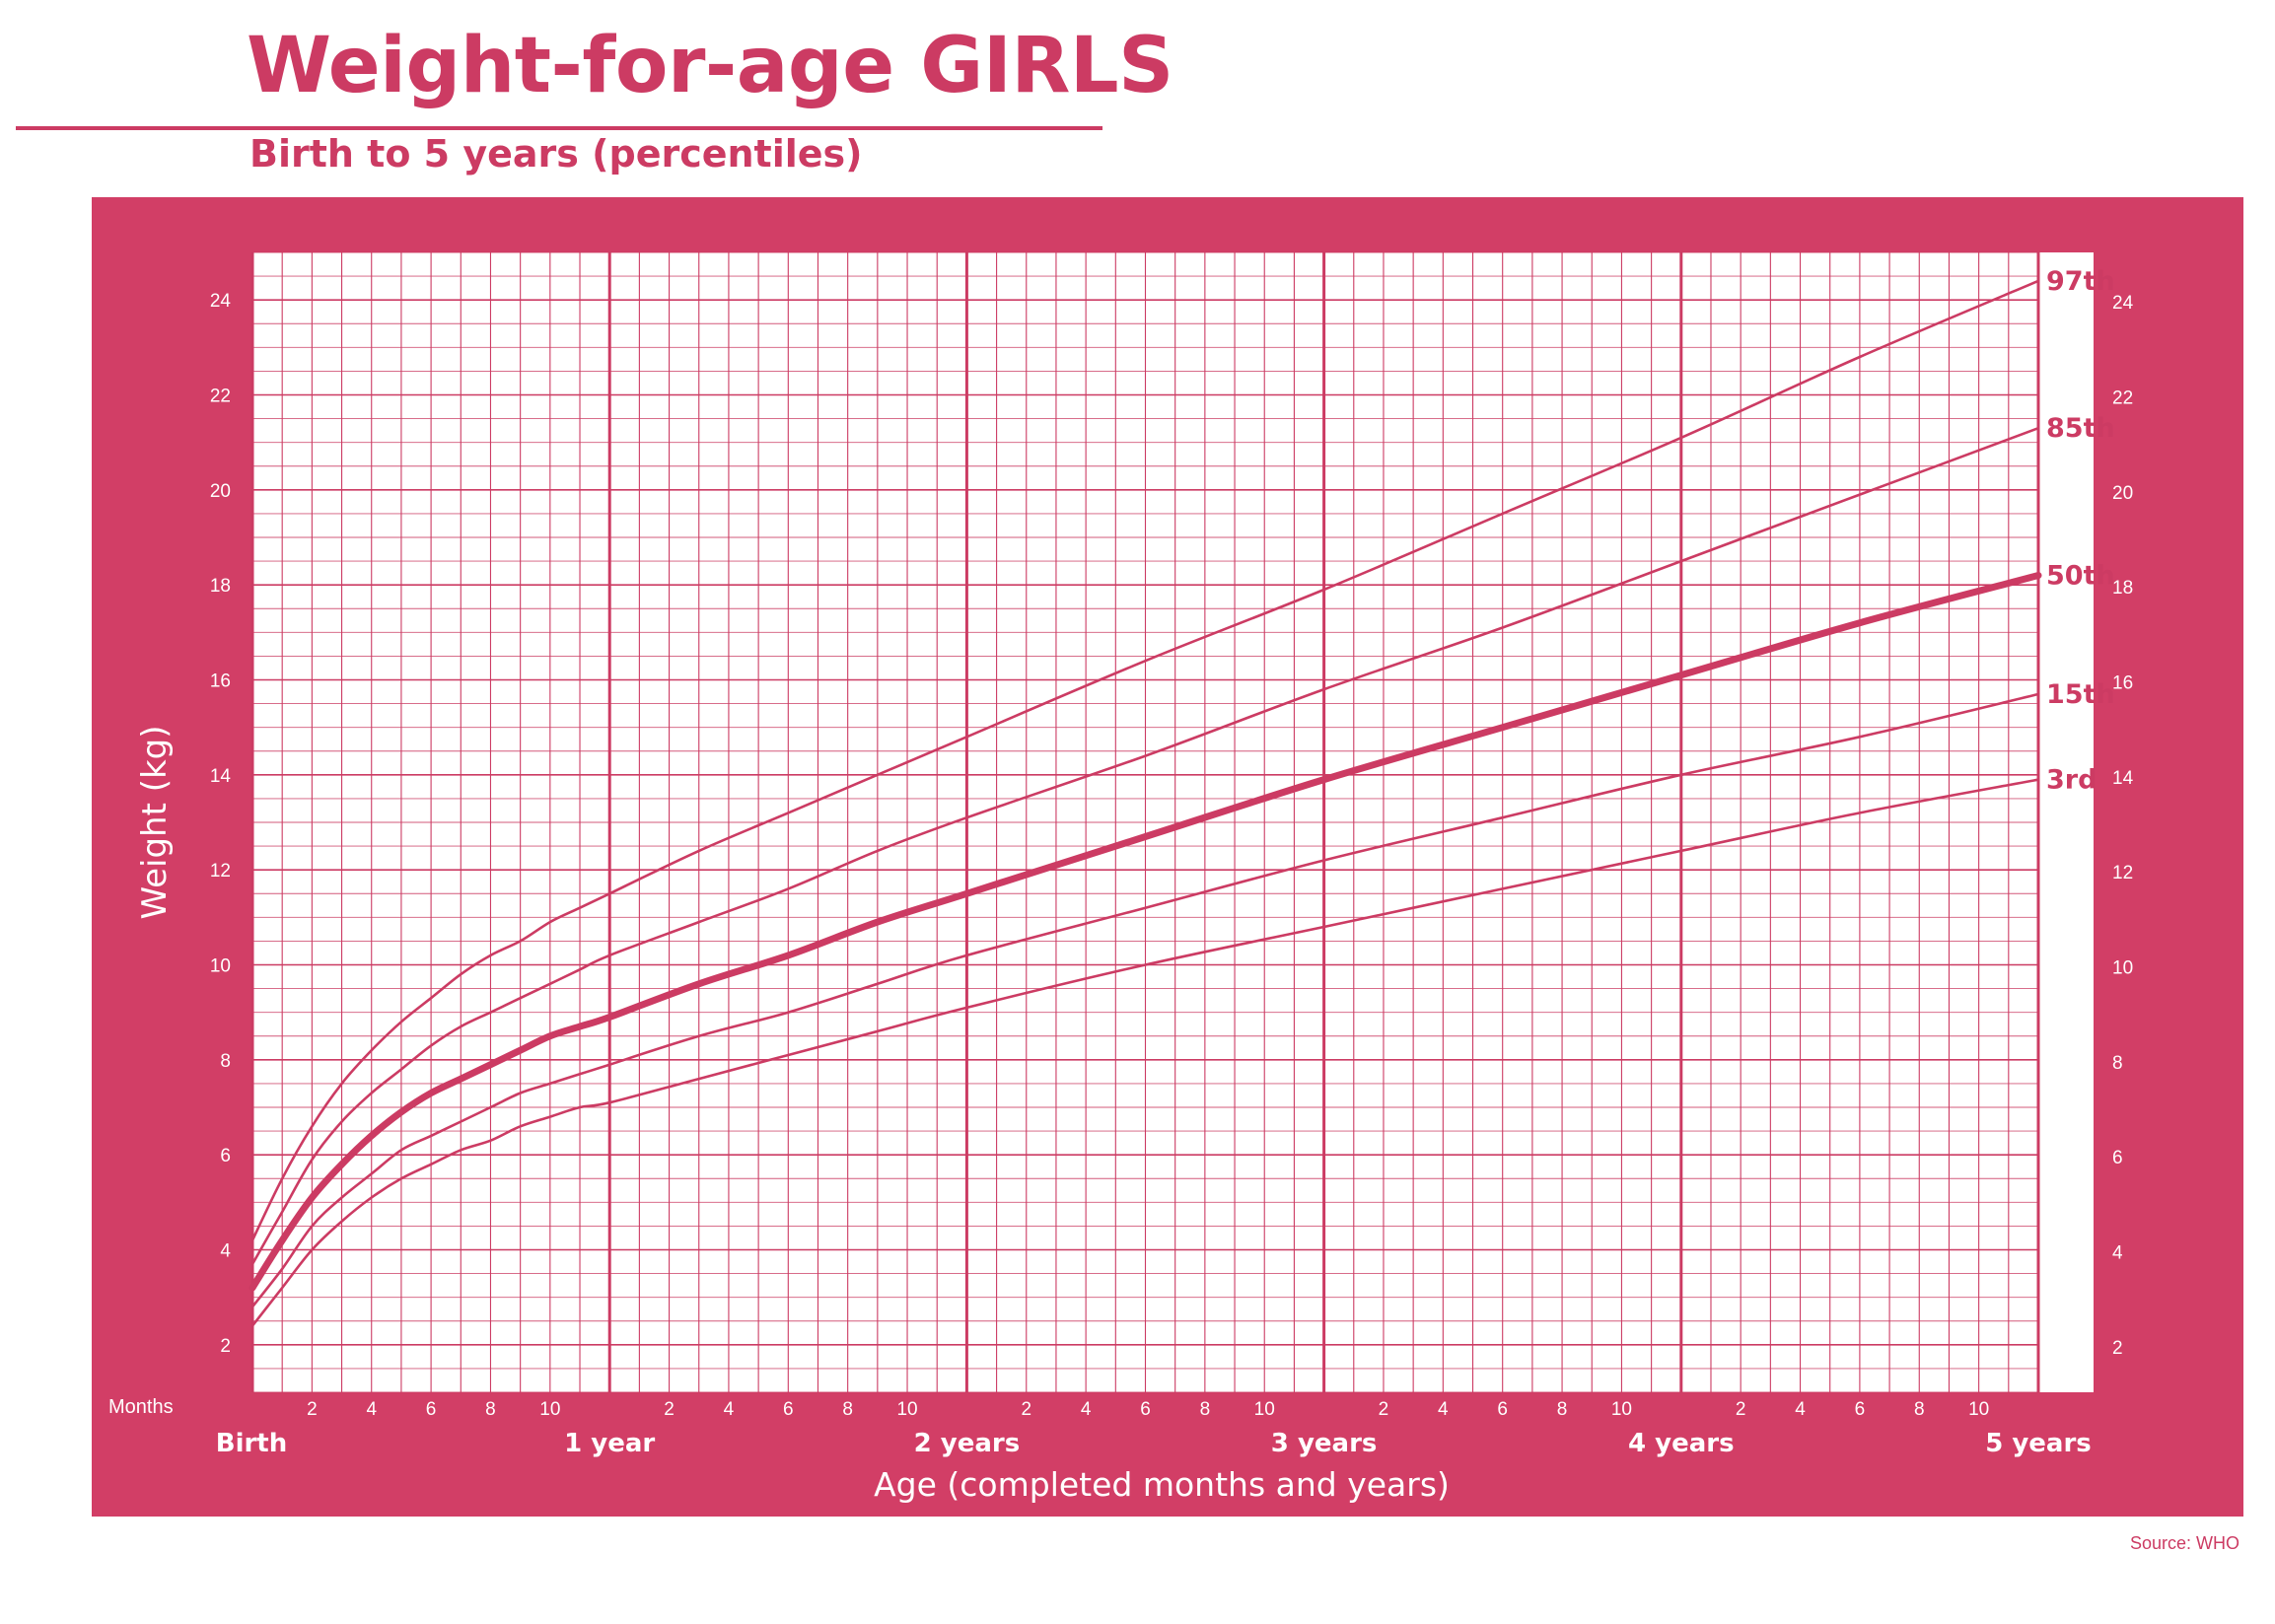 The height and width of the screenshot is (1624, 2275). What do you see at coordinates (2117, 1253) in the screenshot?
I see `y-tick-label-right: 4` at bounding box center [2117, 1253].